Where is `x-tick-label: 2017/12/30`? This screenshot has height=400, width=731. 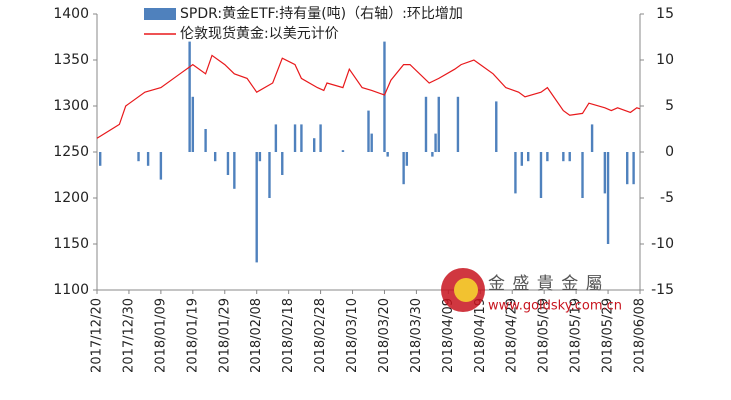 x-tick-label: 2017/12/30 is located at coordinates (128, 335).